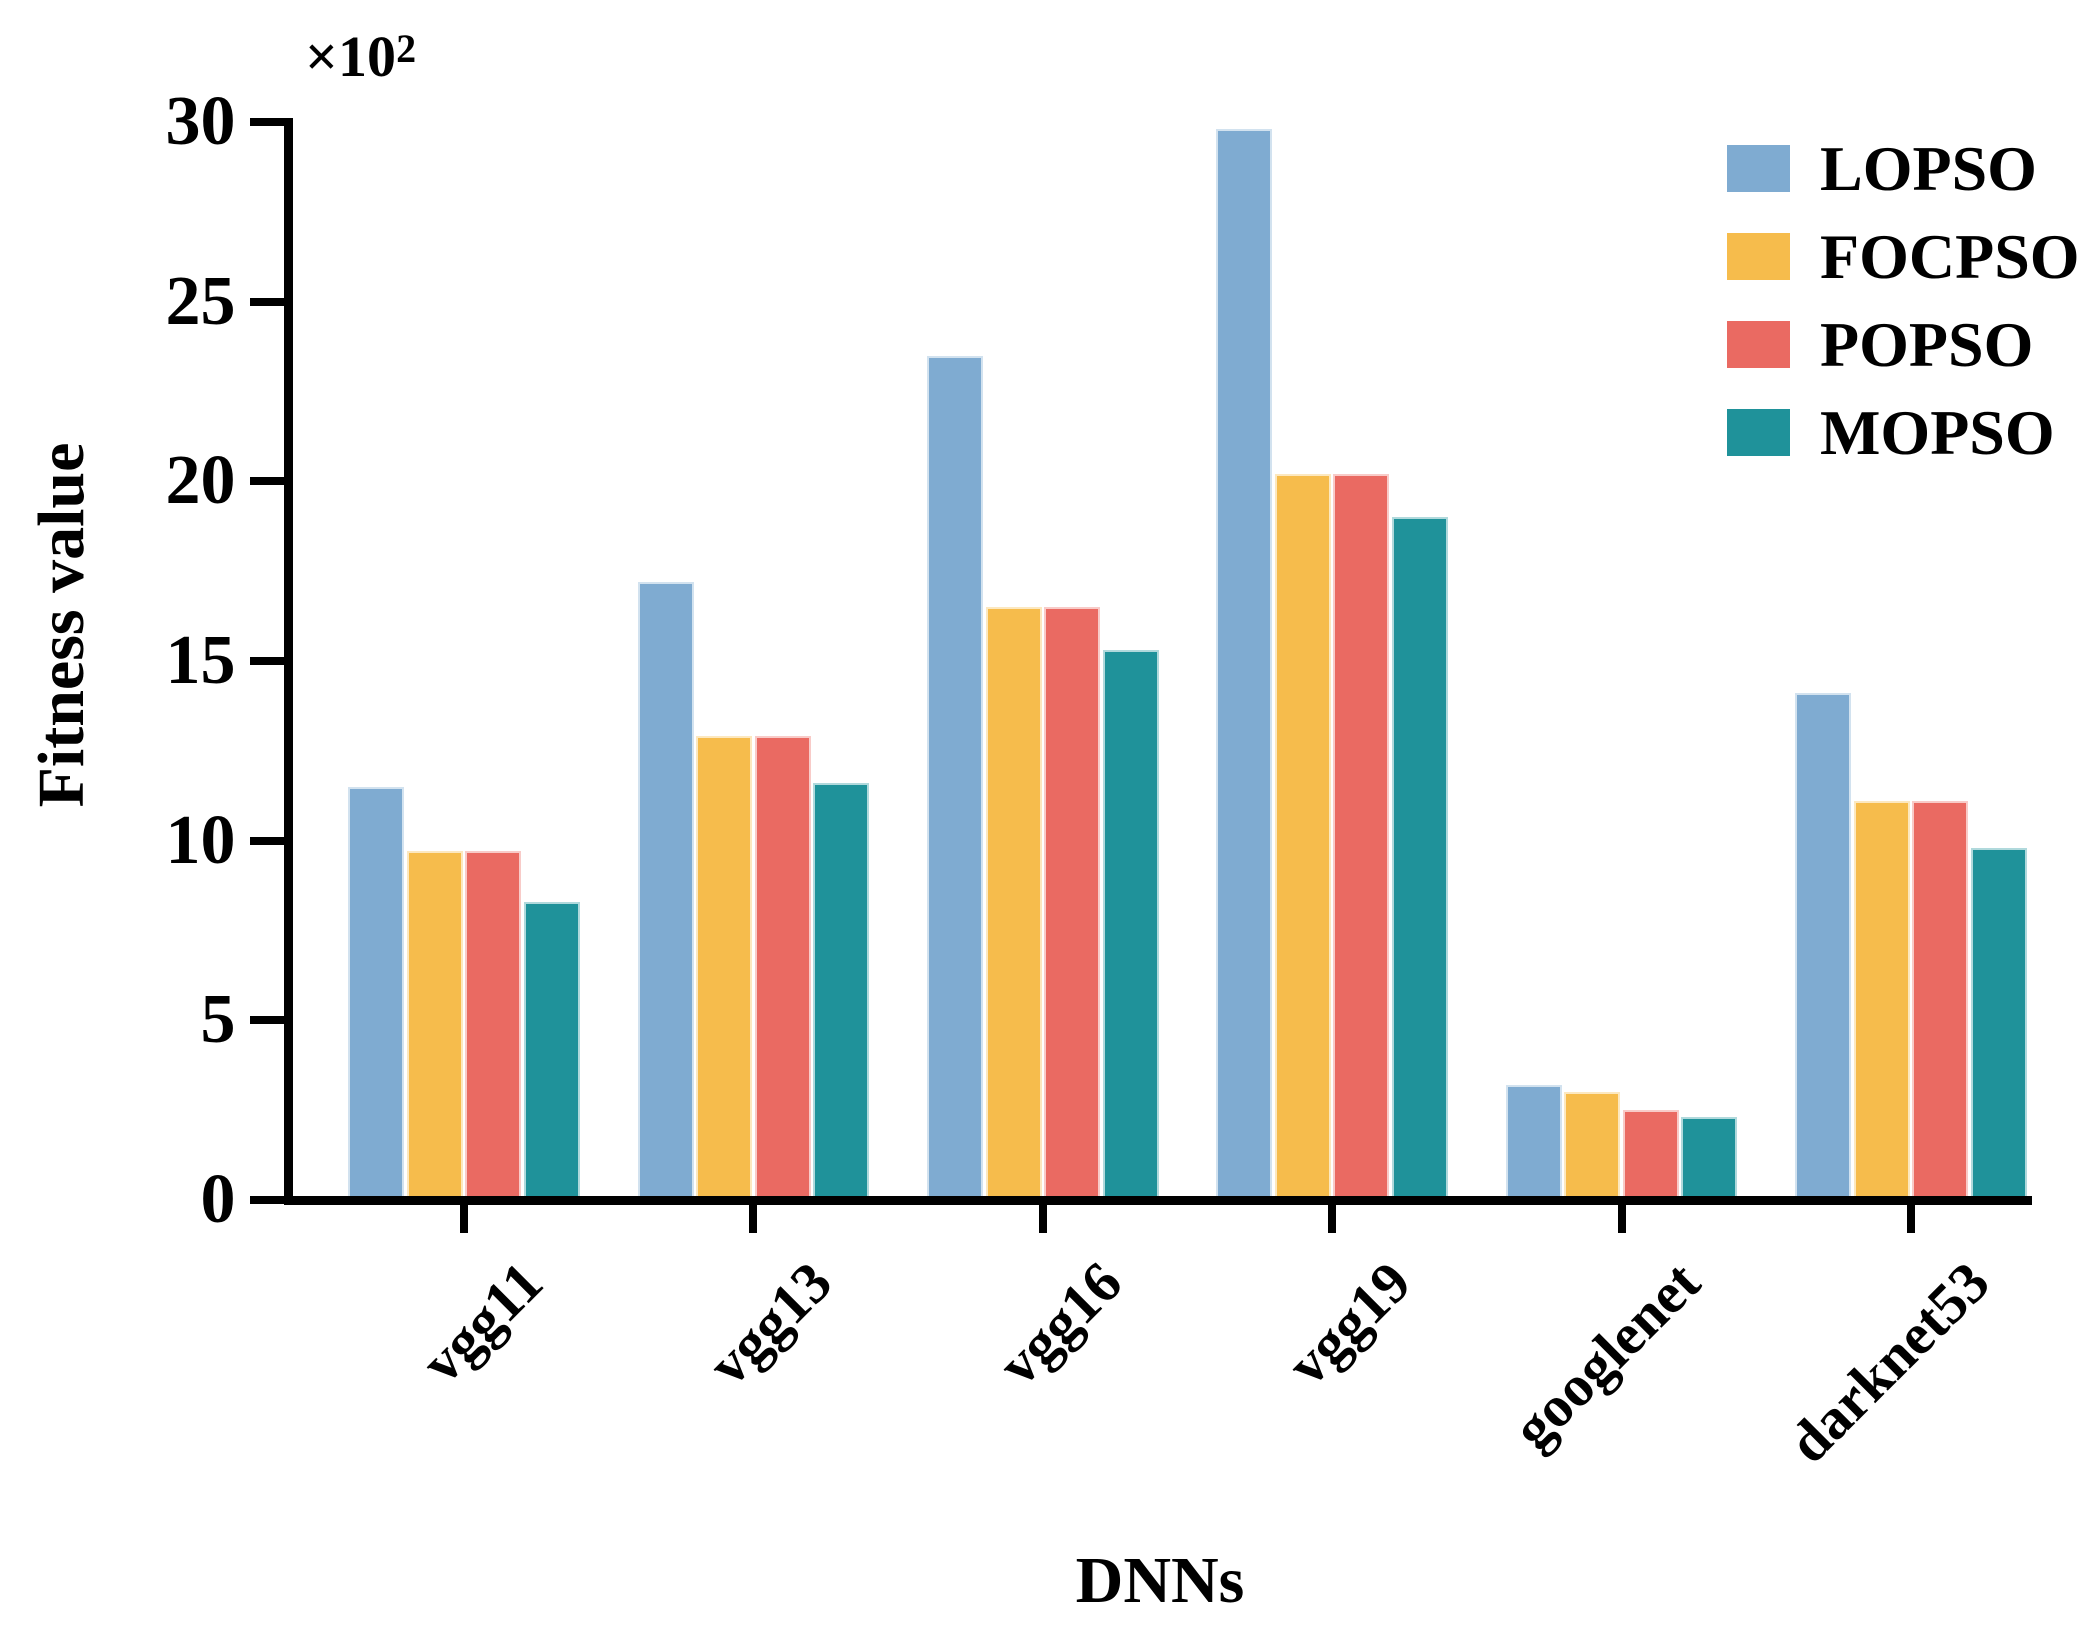 The height and width of the screenshot is (1631, 2081). Describe the element at coordinates (551, 1050) in the screenshot. I see `bar-mopso-vgg11` at that location.